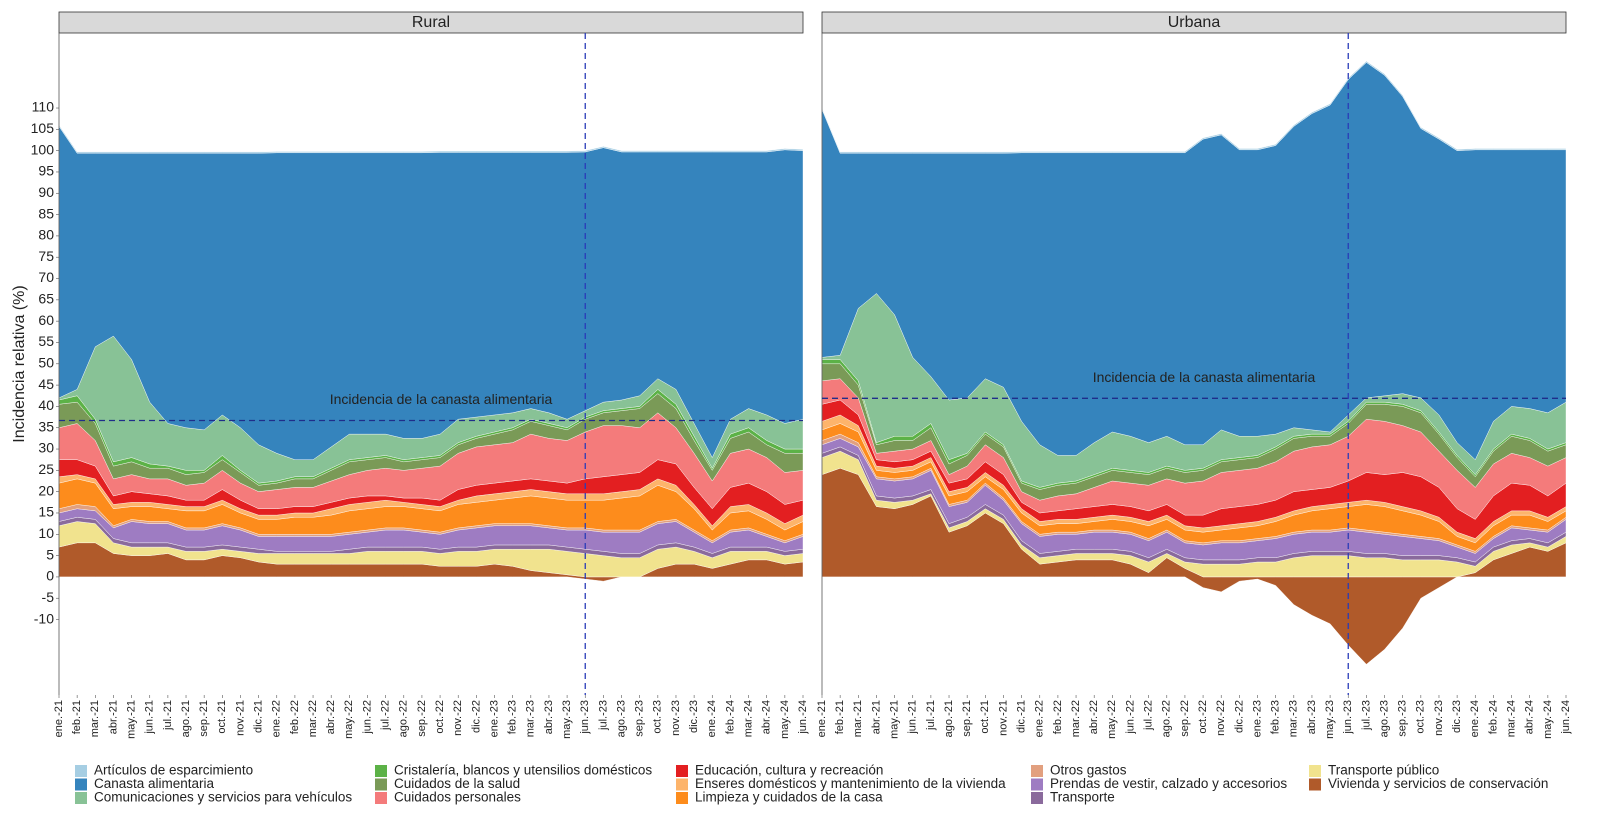  What do you see at coordinates (1428, 783) in the screenshot?
I see `legend-item: Vivienda y servicios de conservación` at bounding box center [1428, 783].